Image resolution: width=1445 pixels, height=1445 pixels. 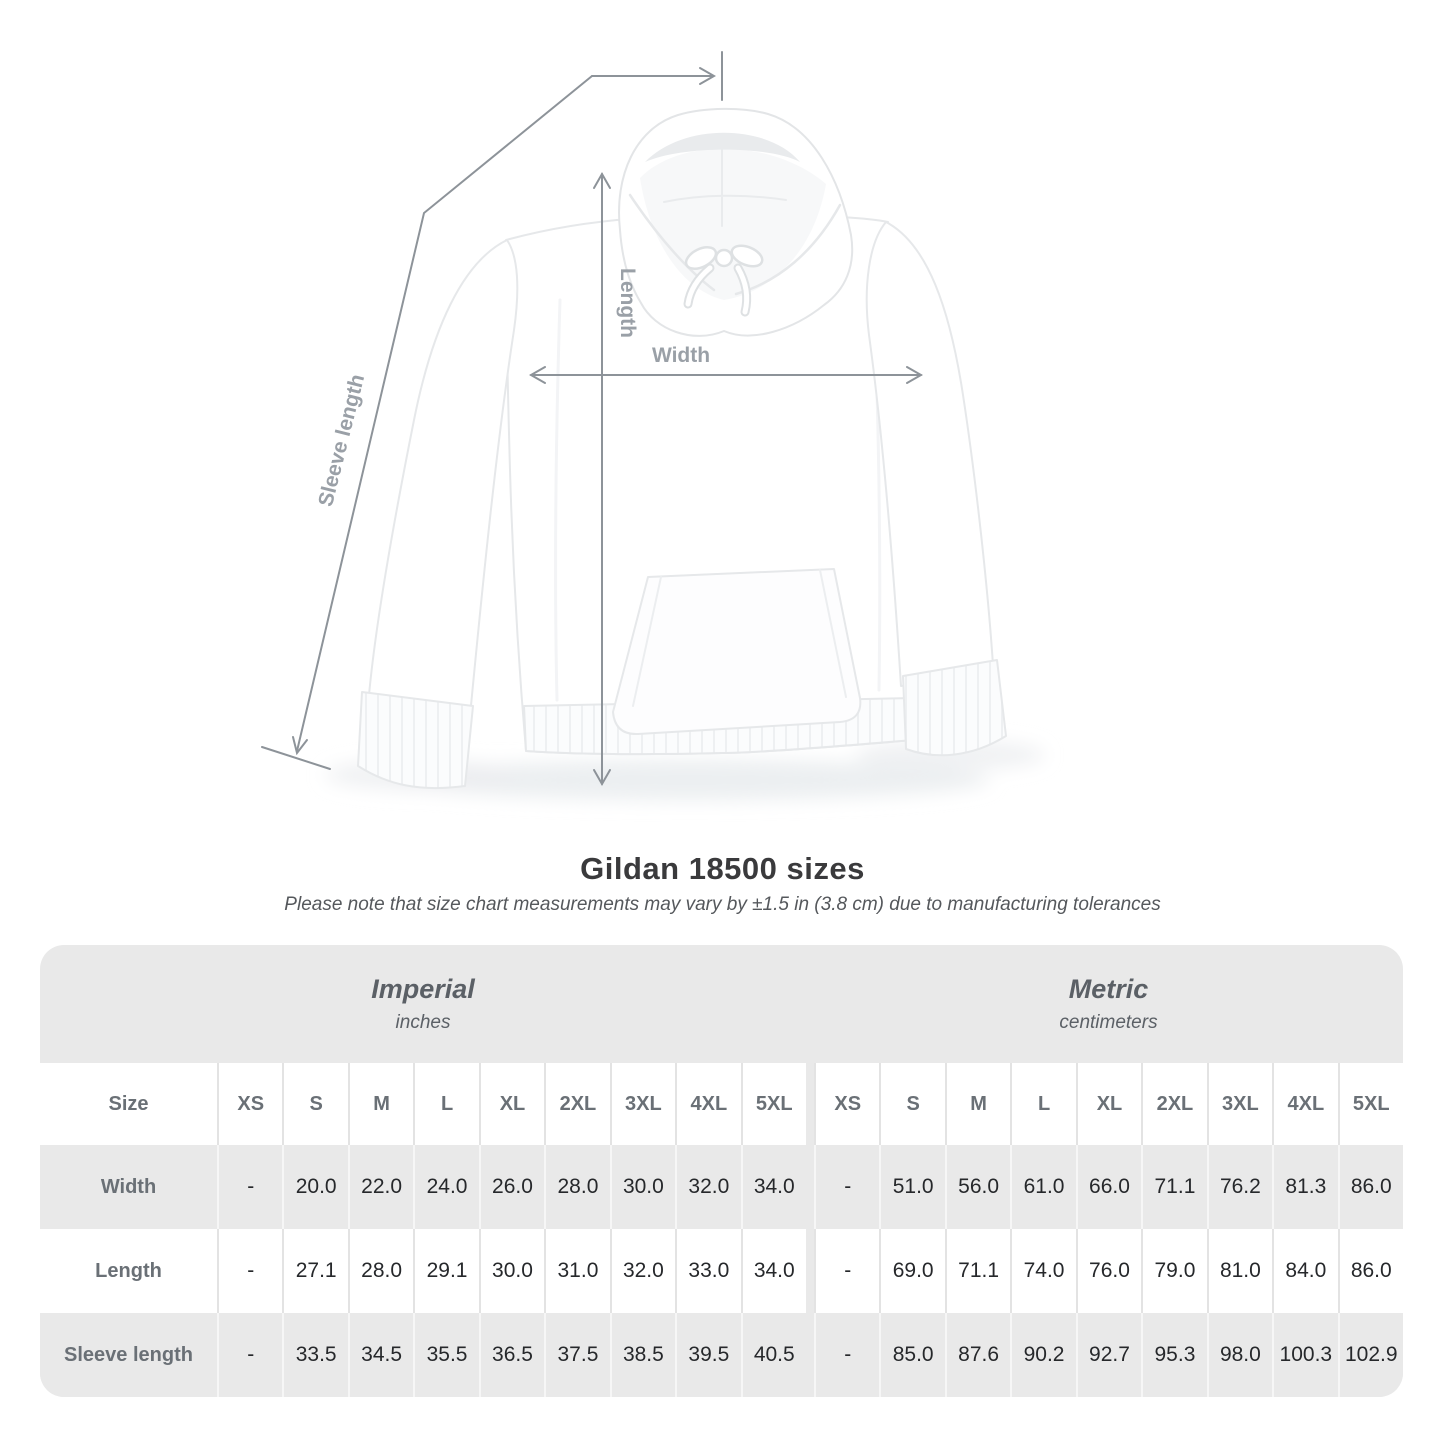 What do you see at coordinates (912, 1187) in the screenshot?
I see `cell: 51.0` at bounding box center [912, 1187].